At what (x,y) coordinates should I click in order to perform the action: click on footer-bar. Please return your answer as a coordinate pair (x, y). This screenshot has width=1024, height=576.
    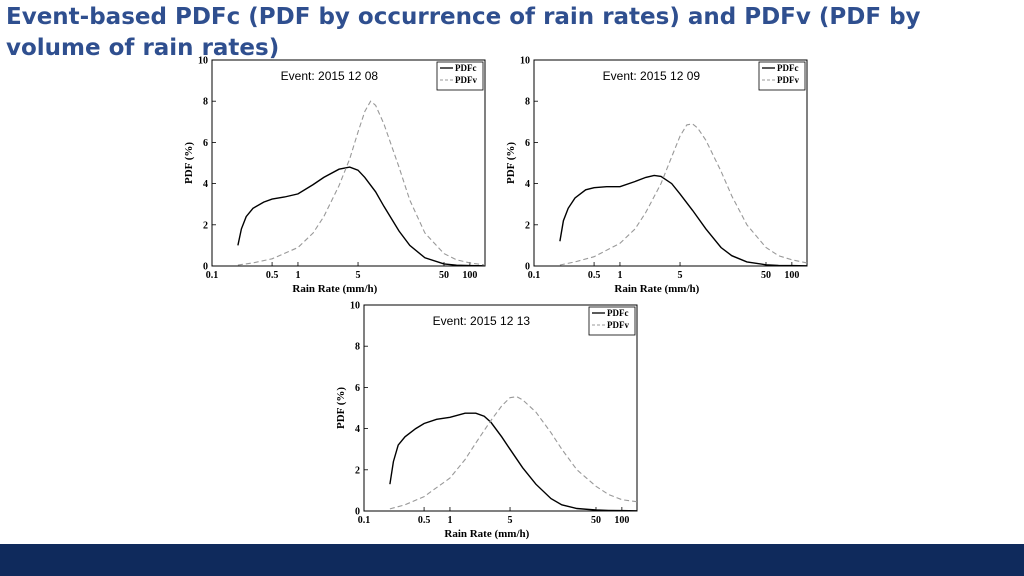
    Looking at the image, I should click on (512, 560).